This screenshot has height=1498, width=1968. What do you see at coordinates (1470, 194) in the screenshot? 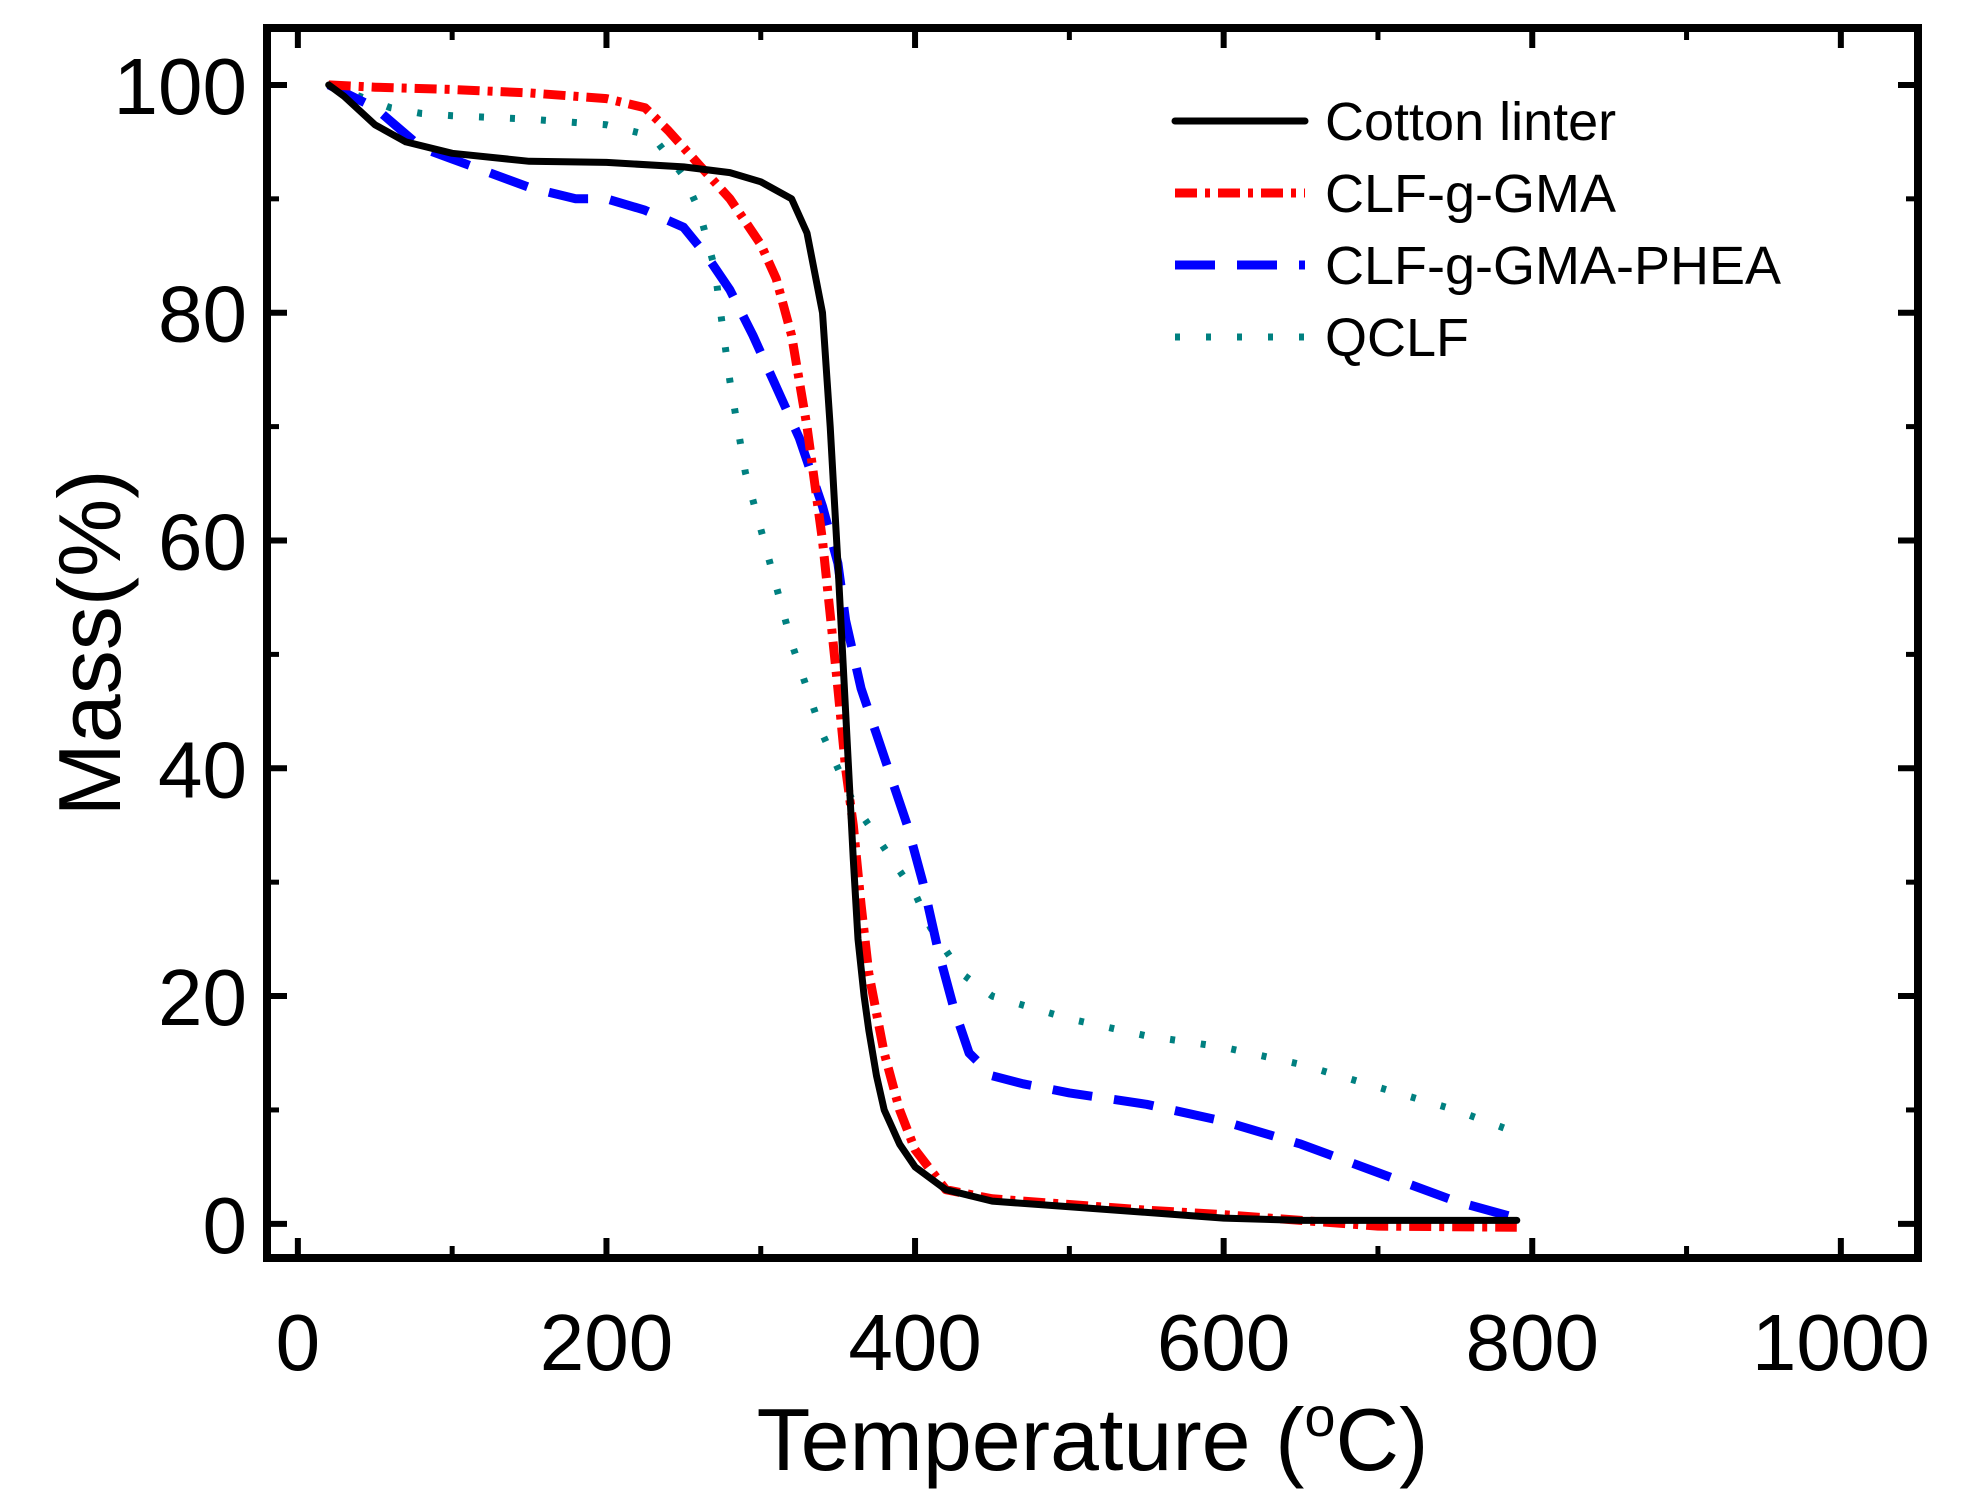
I see `legend-label: CLF-g-GMA` at bounding box center [1470, 194].